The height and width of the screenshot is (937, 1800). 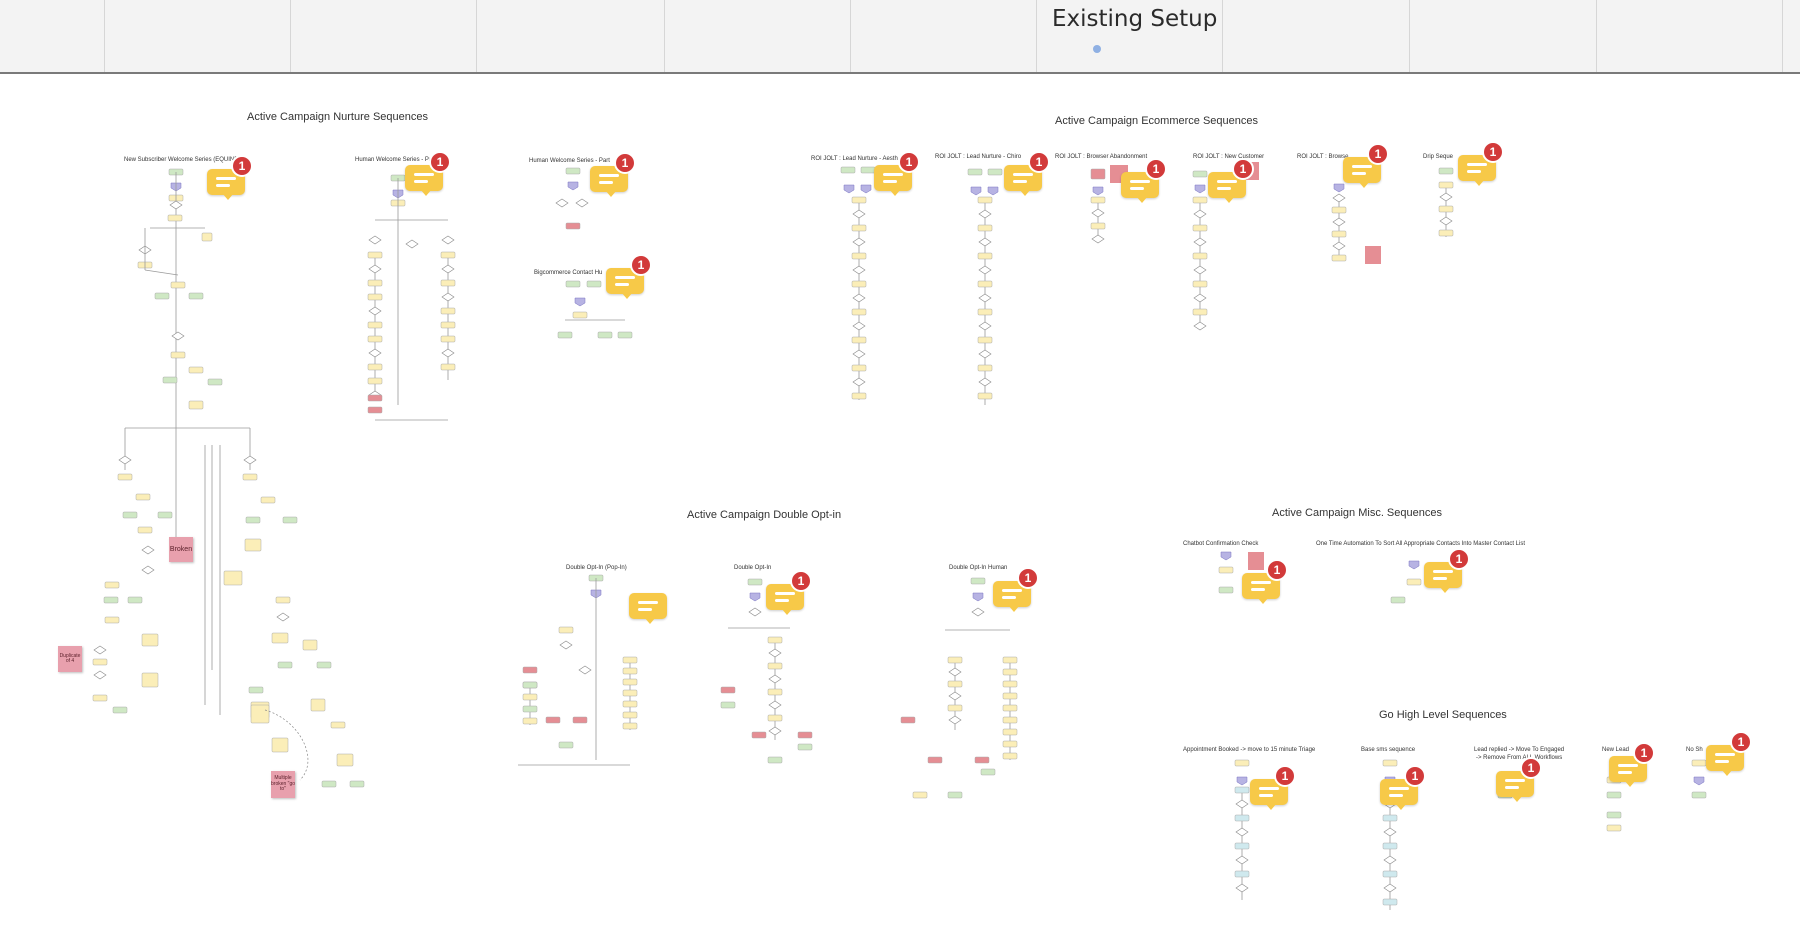 I want to click on flow-label: New Lead, so click(x=1616, y=750).